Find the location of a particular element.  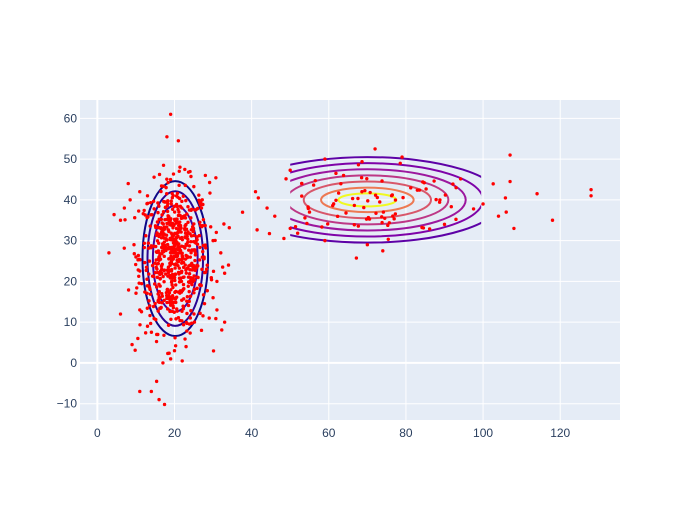

y-tick-label: 30 is located at coordinates (71, 241).